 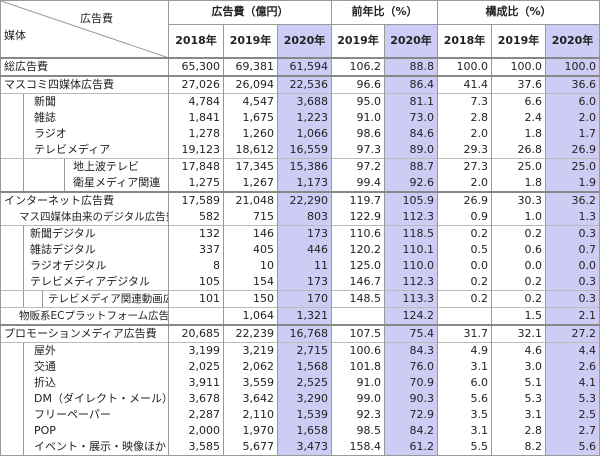 I want to click on value-cell: 18,612, so click(x=250, y=150).